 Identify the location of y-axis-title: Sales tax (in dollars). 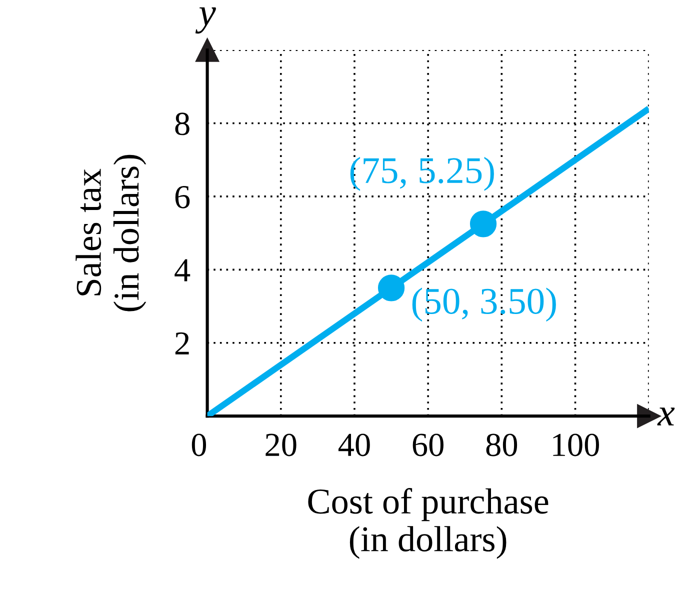
(111, 233).